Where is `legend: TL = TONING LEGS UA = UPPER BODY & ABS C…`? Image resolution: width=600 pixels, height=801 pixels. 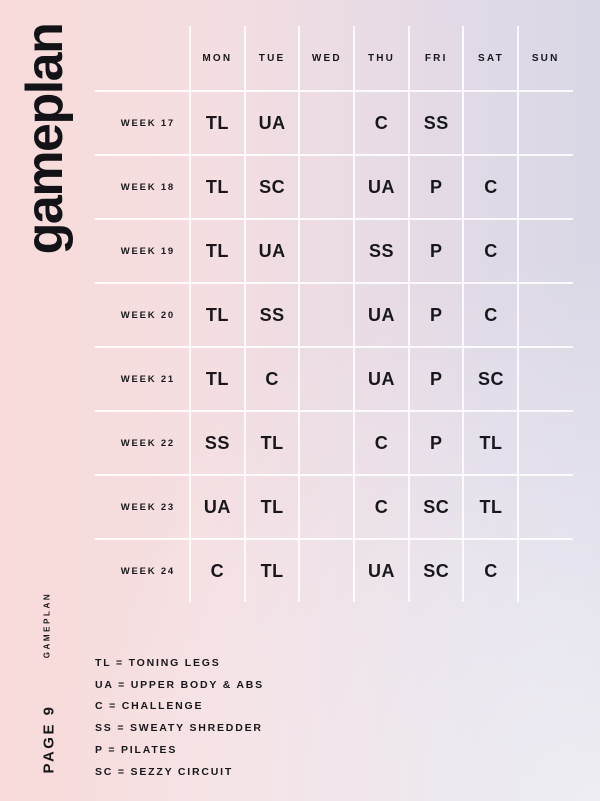
legend: TL = TONING LEGS UA = UPPER BODY & ABS C… is located at coordinates (179, 717).